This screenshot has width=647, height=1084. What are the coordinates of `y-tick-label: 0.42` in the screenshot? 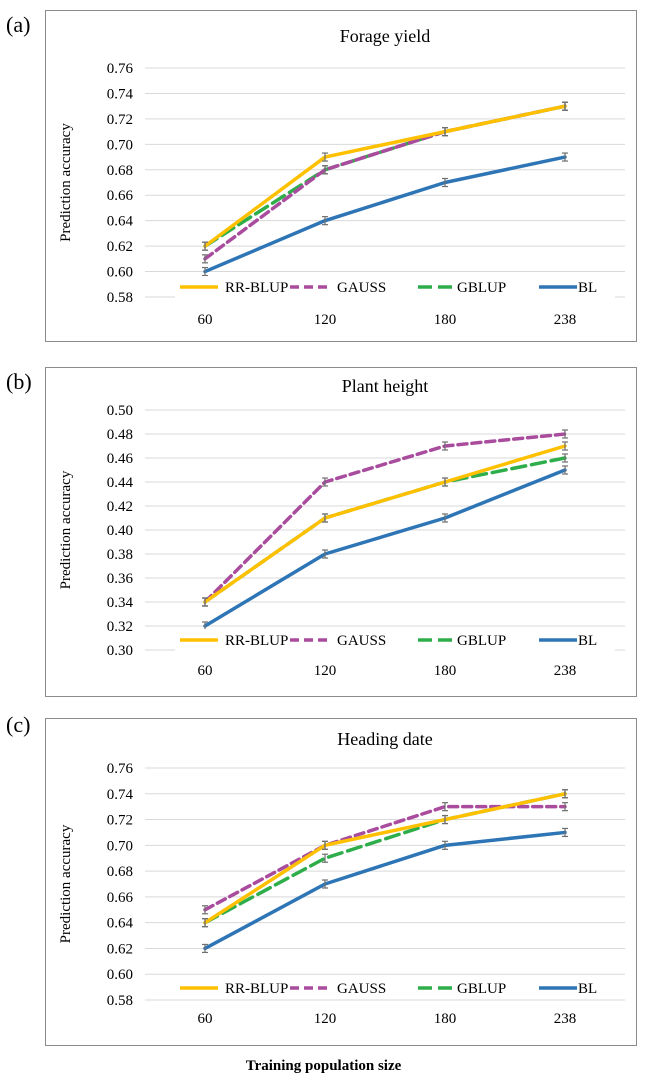 It's located at (120, 507).